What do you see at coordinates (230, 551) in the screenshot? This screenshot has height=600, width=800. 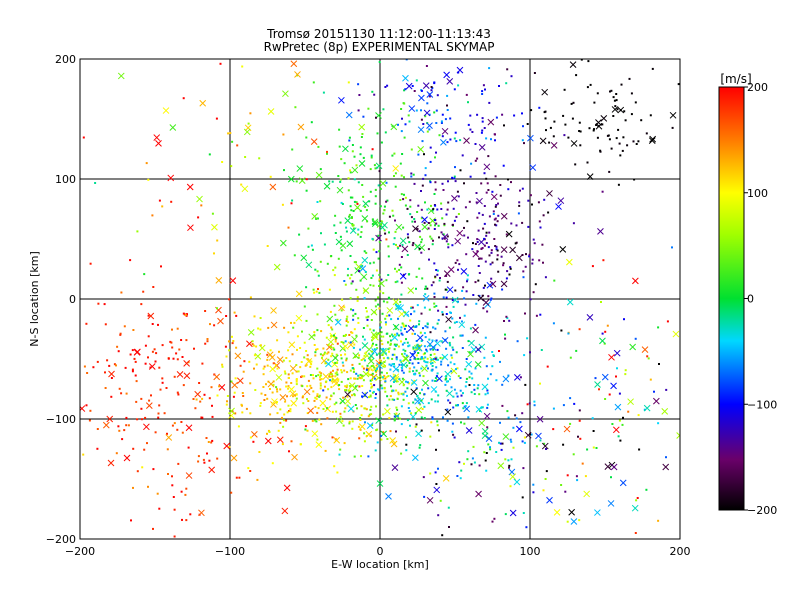 I see `x-tick-label: −100` at bounding box center [230, 551].